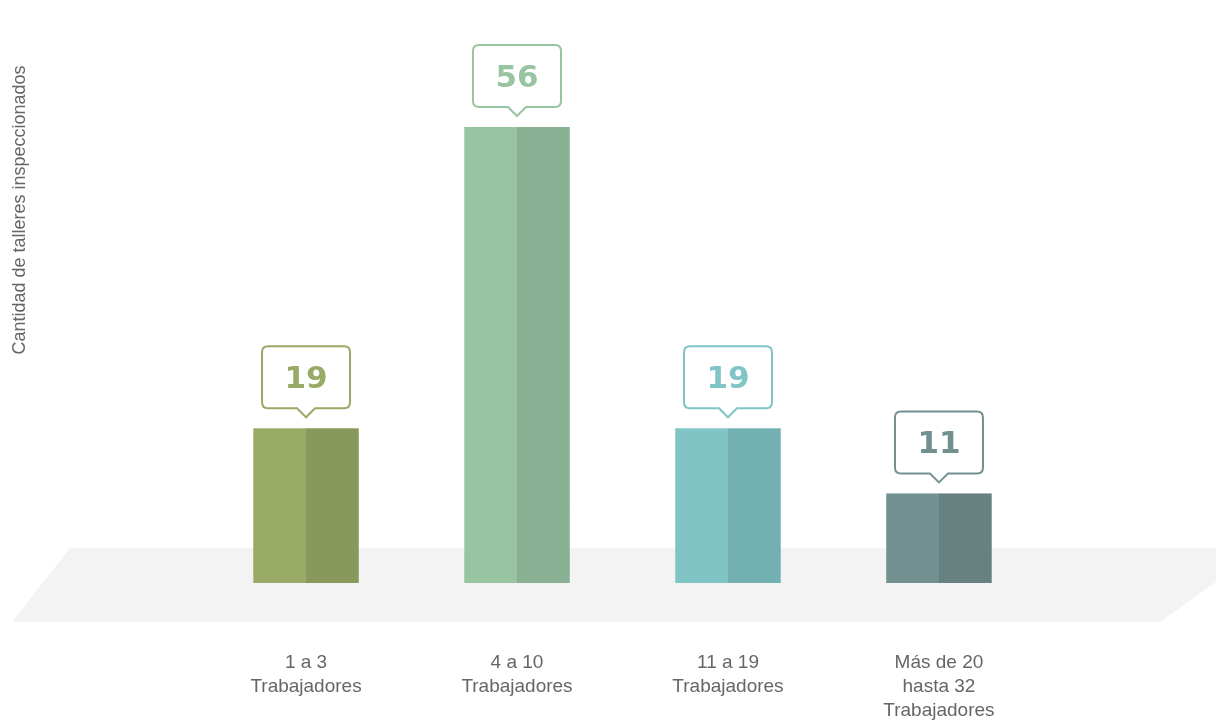  What do you see at coordinates (939, 685) in the screenshot?
I see `x-tick-label: Más de 20 hasta 32 Trabajadores` at bounding box center [939, 685].